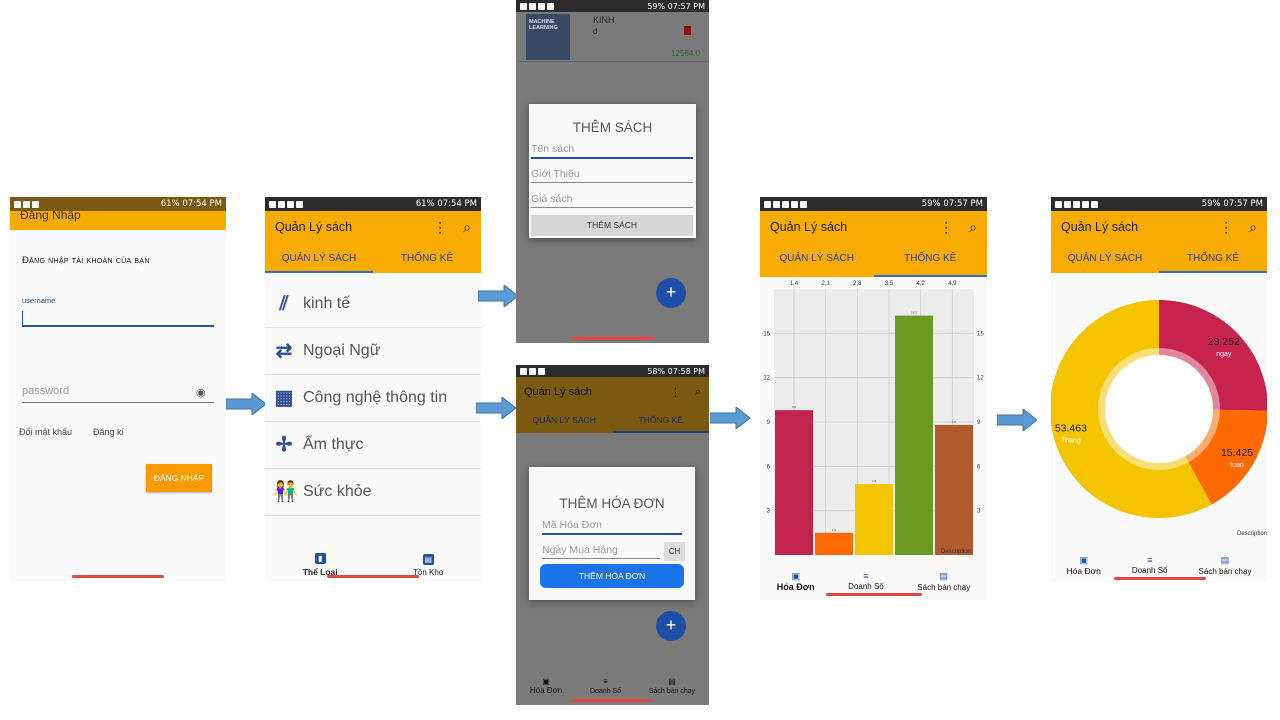  Describe the element at coordinates (284, 445) in the screenshot. I see `fan-icon: ✢` at that location.